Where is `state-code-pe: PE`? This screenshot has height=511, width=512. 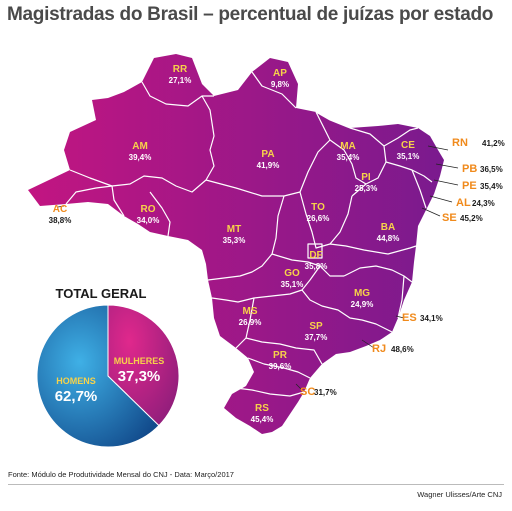
state-code-pe: PE is located at coordinates (469, 186).